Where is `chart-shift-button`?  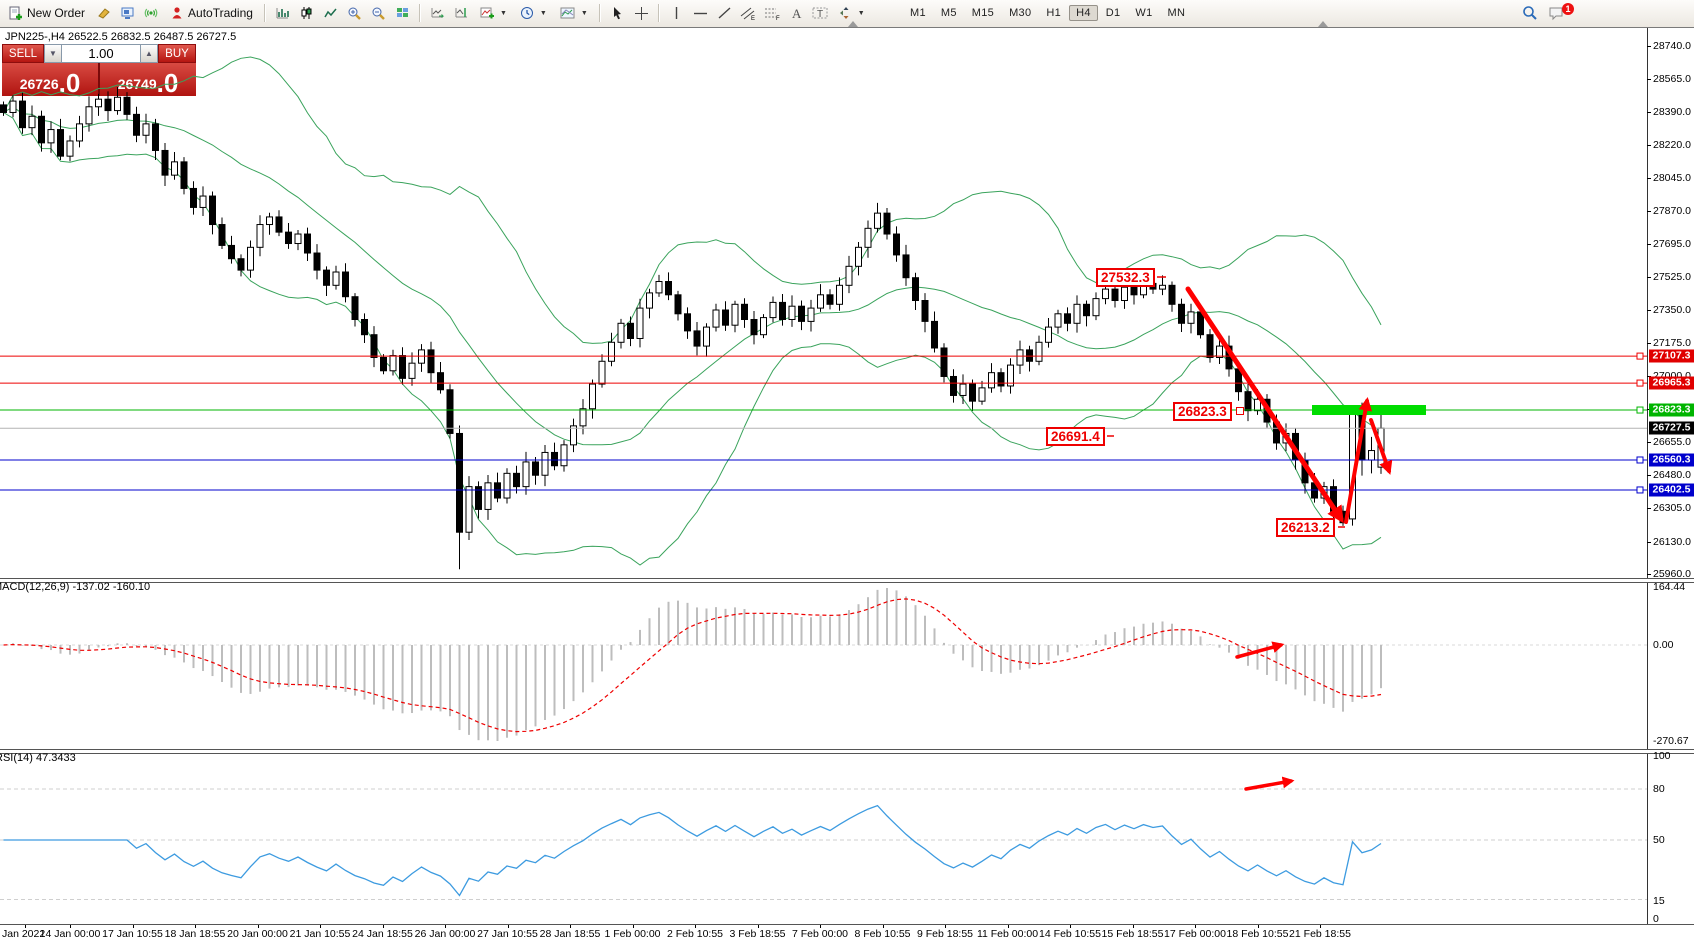 chart-shift-button is located at coordinates (461, 13).